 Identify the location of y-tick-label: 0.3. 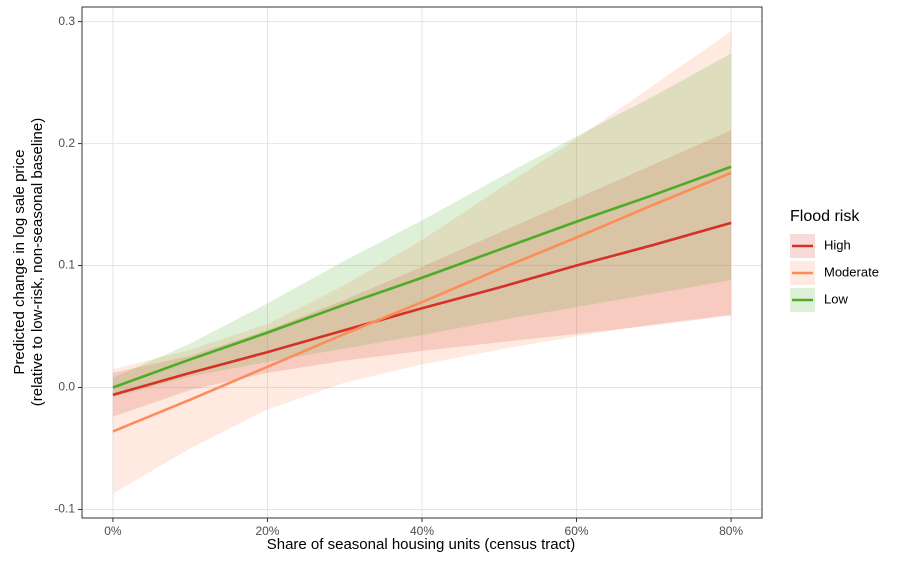
(66, 21).